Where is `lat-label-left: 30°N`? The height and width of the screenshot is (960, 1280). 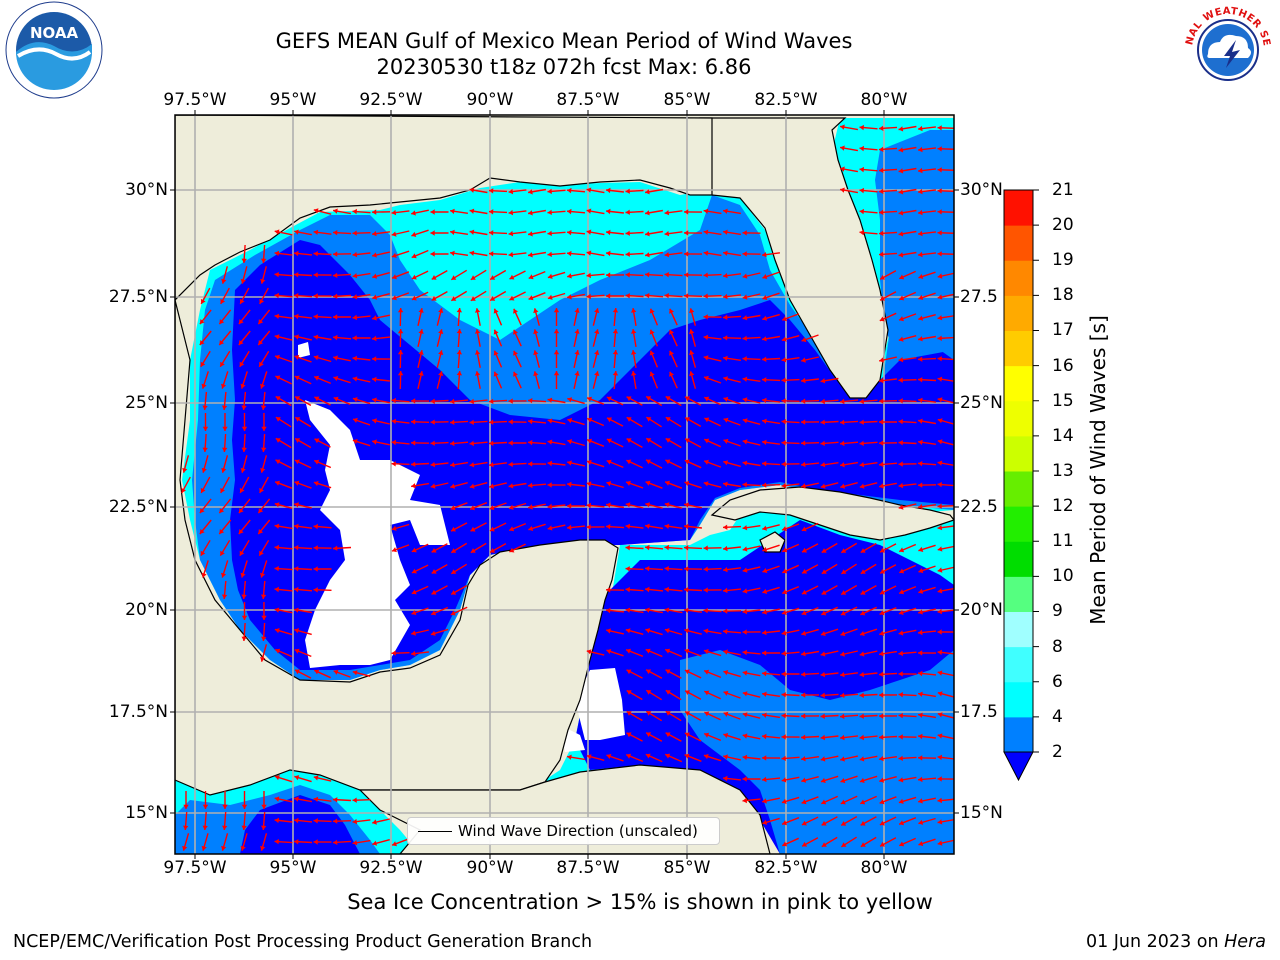 lat-label-left: 30°N is located at coordinates (146, 190).